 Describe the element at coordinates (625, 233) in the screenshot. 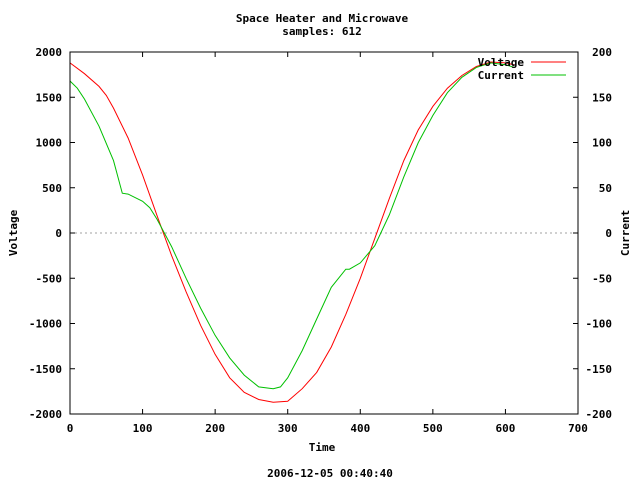

I see `y2-axis-label: Current` at that location.